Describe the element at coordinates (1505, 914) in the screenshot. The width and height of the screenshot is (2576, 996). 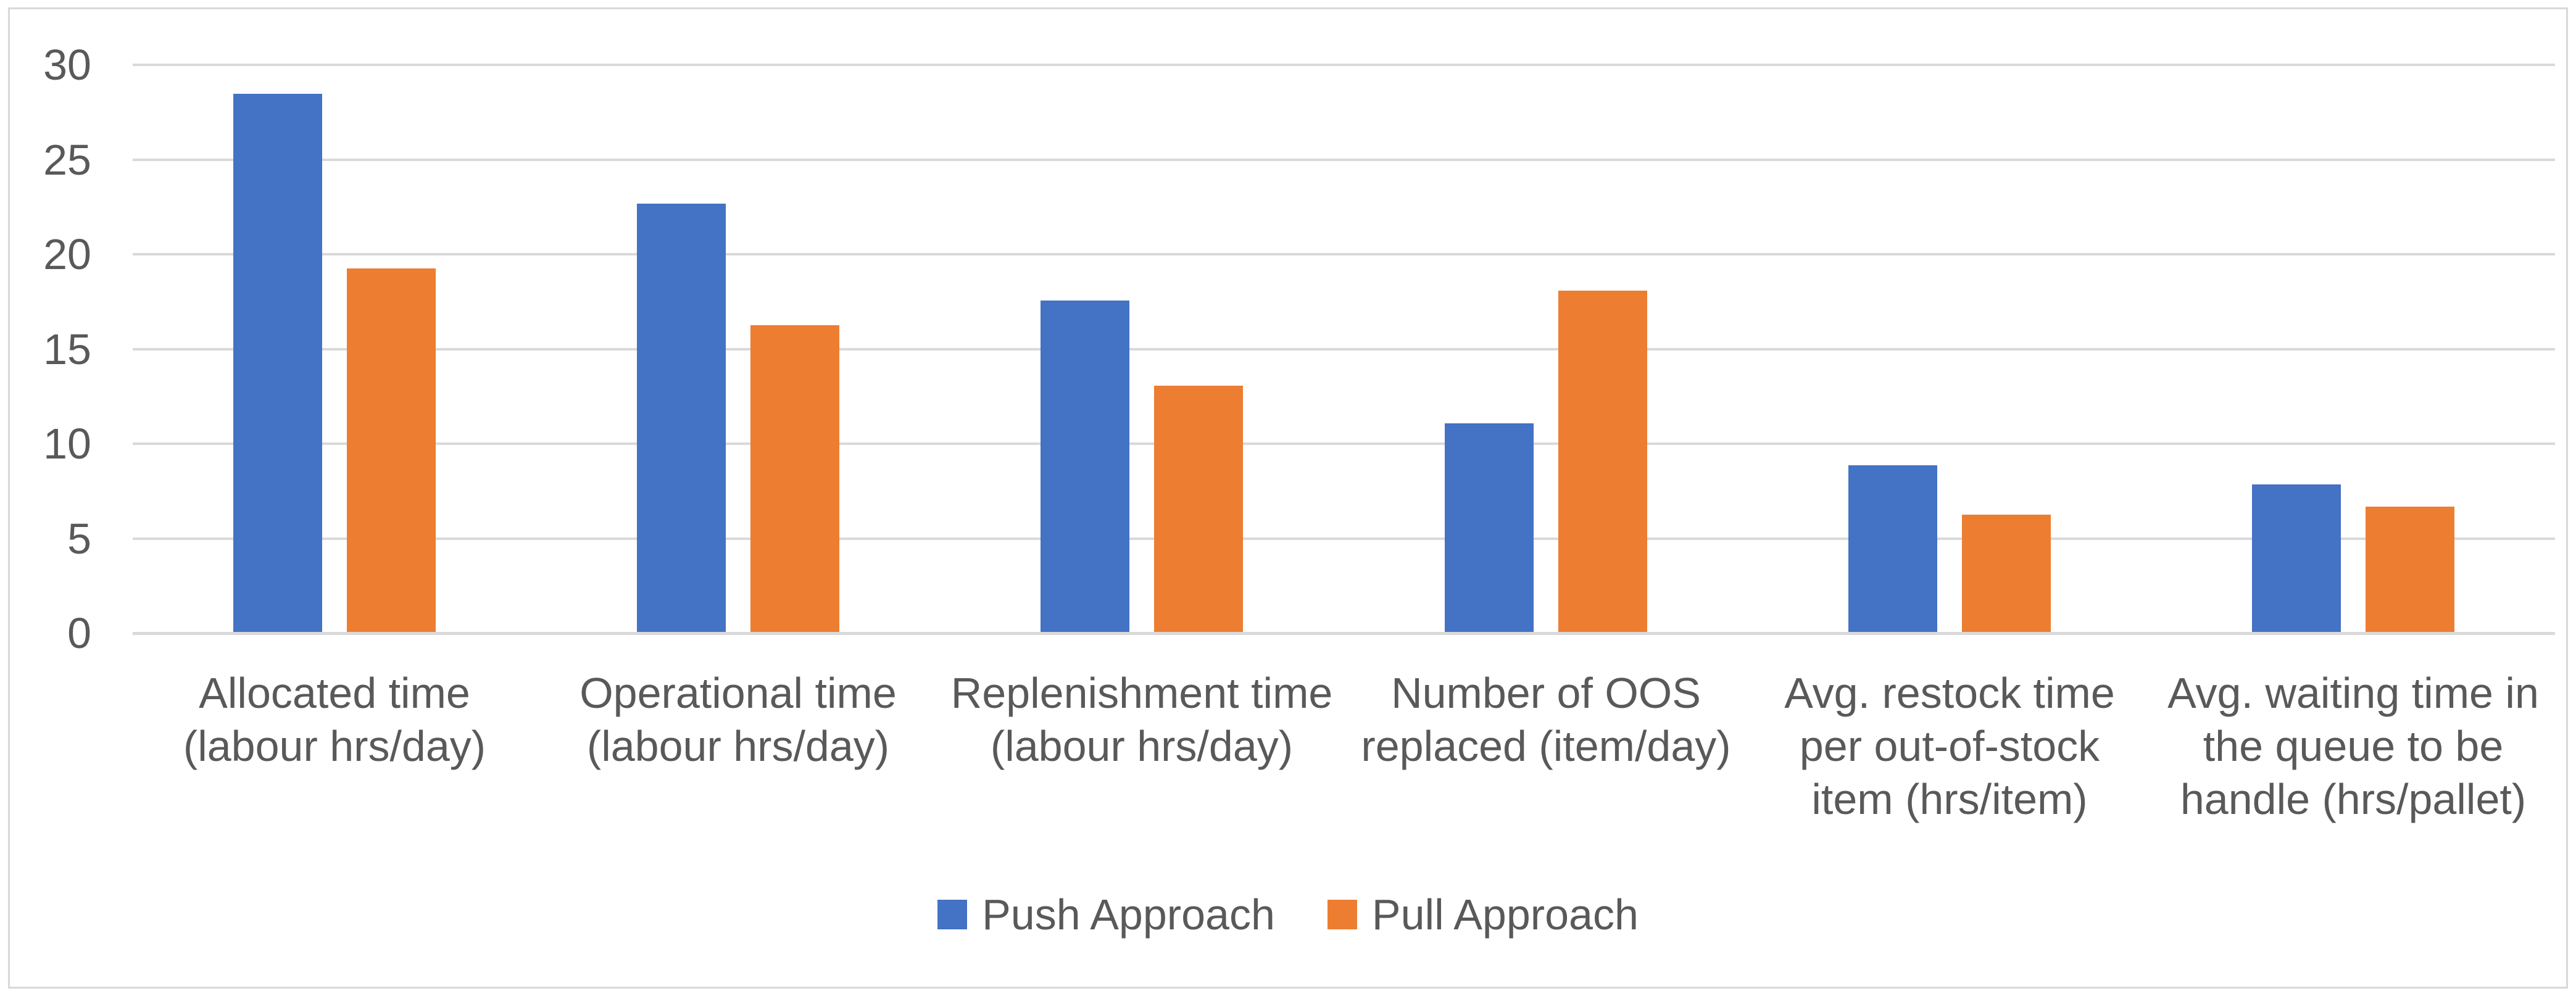
I see `legend-label: Pull Approach` at that location.